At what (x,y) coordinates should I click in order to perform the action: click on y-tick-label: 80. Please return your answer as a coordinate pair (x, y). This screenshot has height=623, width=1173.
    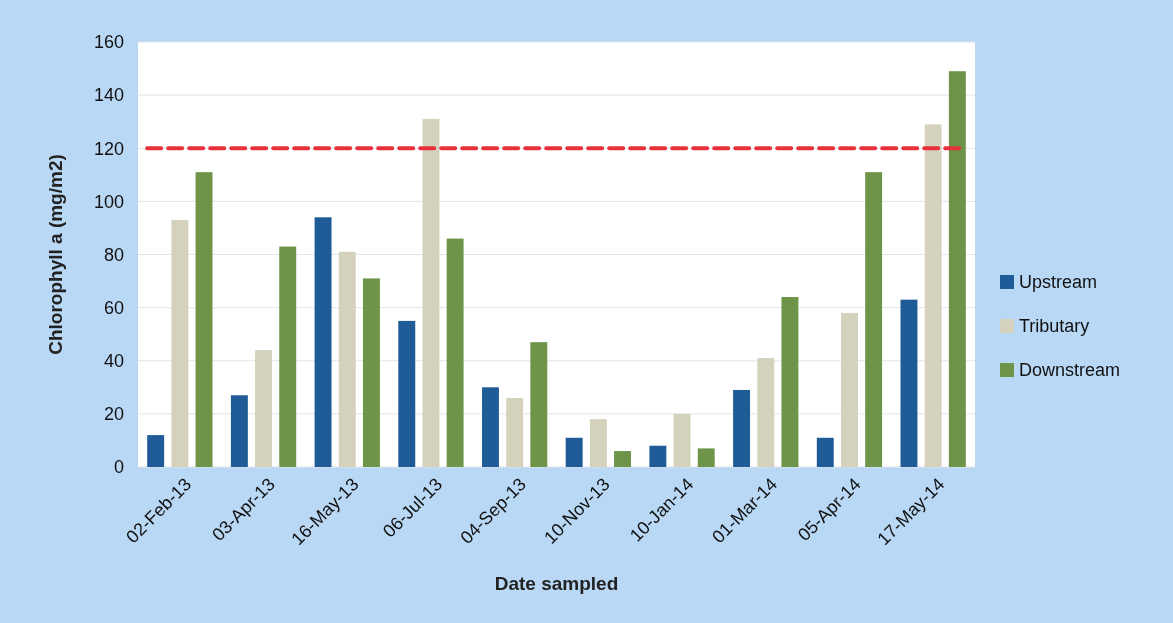
    Looking at the image, I should click on (113, 254).